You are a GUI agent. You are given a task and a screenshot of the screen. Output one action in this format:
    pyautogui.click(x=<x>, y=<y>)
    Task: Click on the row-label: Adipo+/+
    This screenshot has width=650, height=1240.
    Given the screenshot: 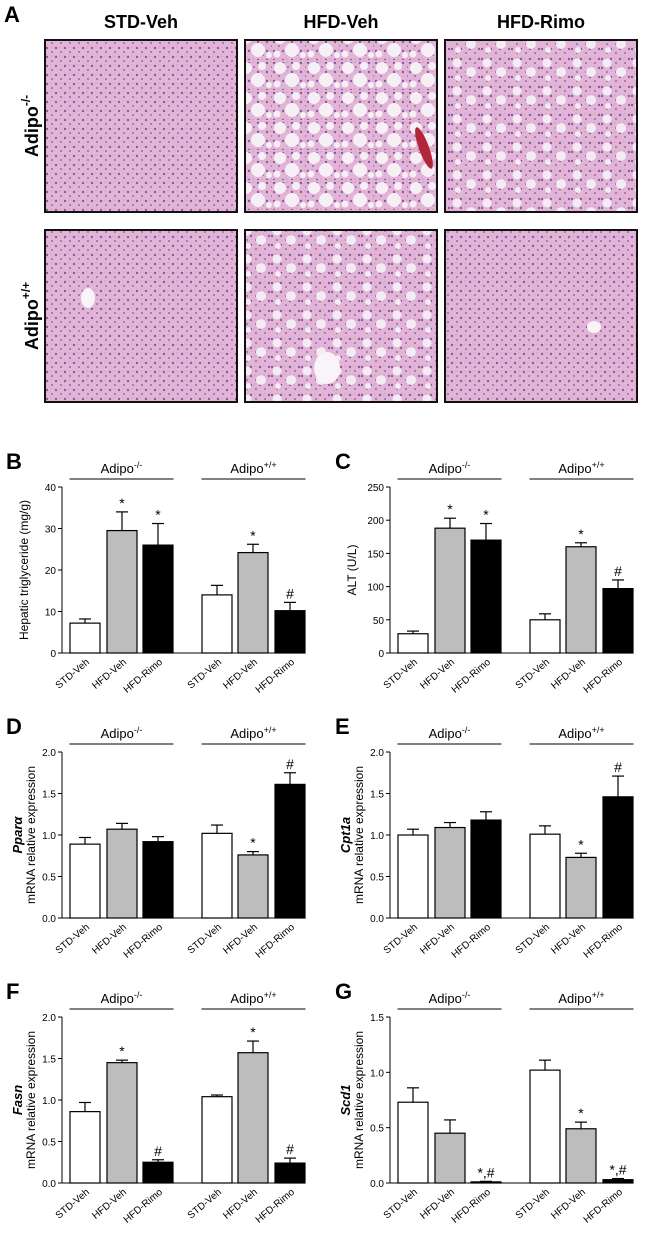 What is the action you would take?
    pyautogui.click(x=30, y=316)
    